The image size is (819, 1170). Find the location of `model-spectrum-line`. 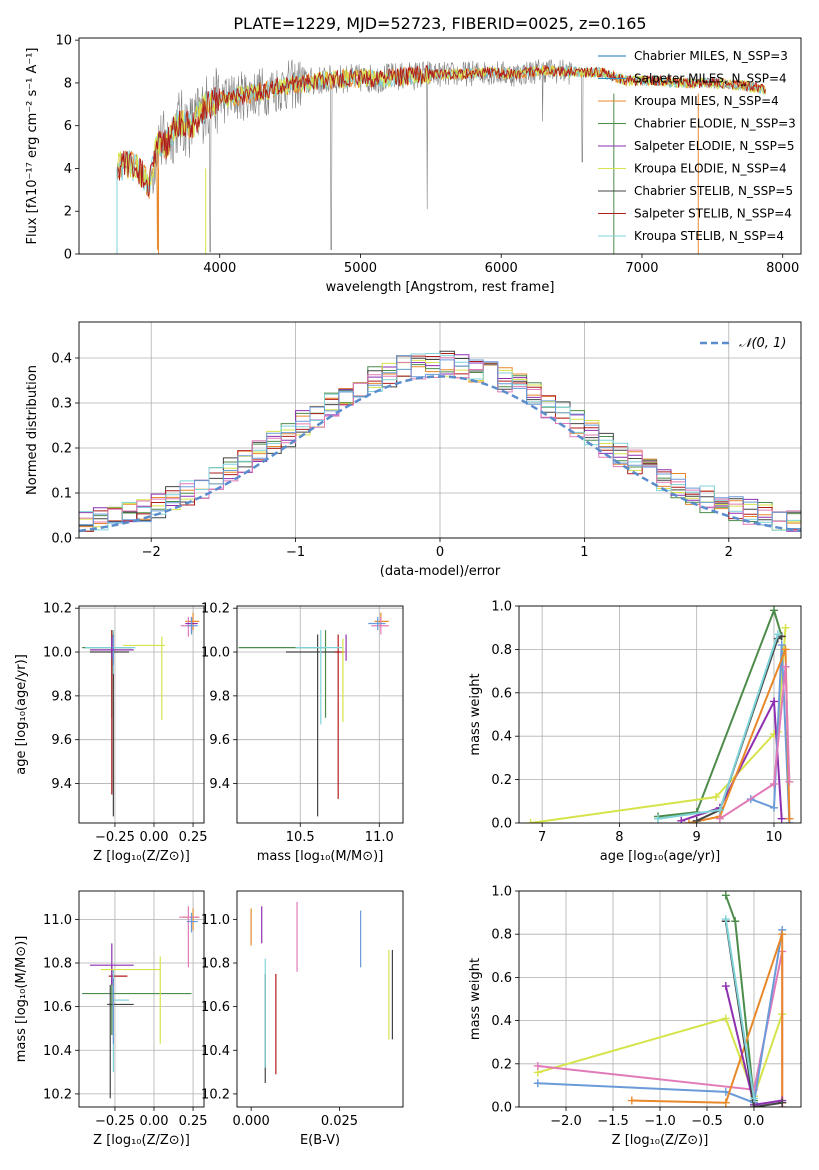

model-spectrum-line is located at coordinates (441, 126).